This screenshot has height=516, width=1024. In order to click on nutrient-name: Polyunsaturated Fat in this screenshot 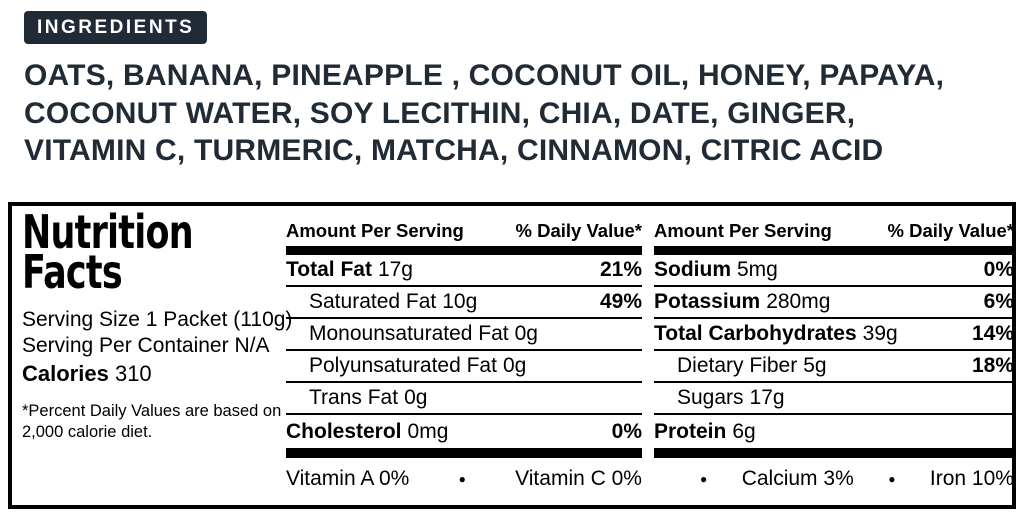, I will do `click(403, 365)`.